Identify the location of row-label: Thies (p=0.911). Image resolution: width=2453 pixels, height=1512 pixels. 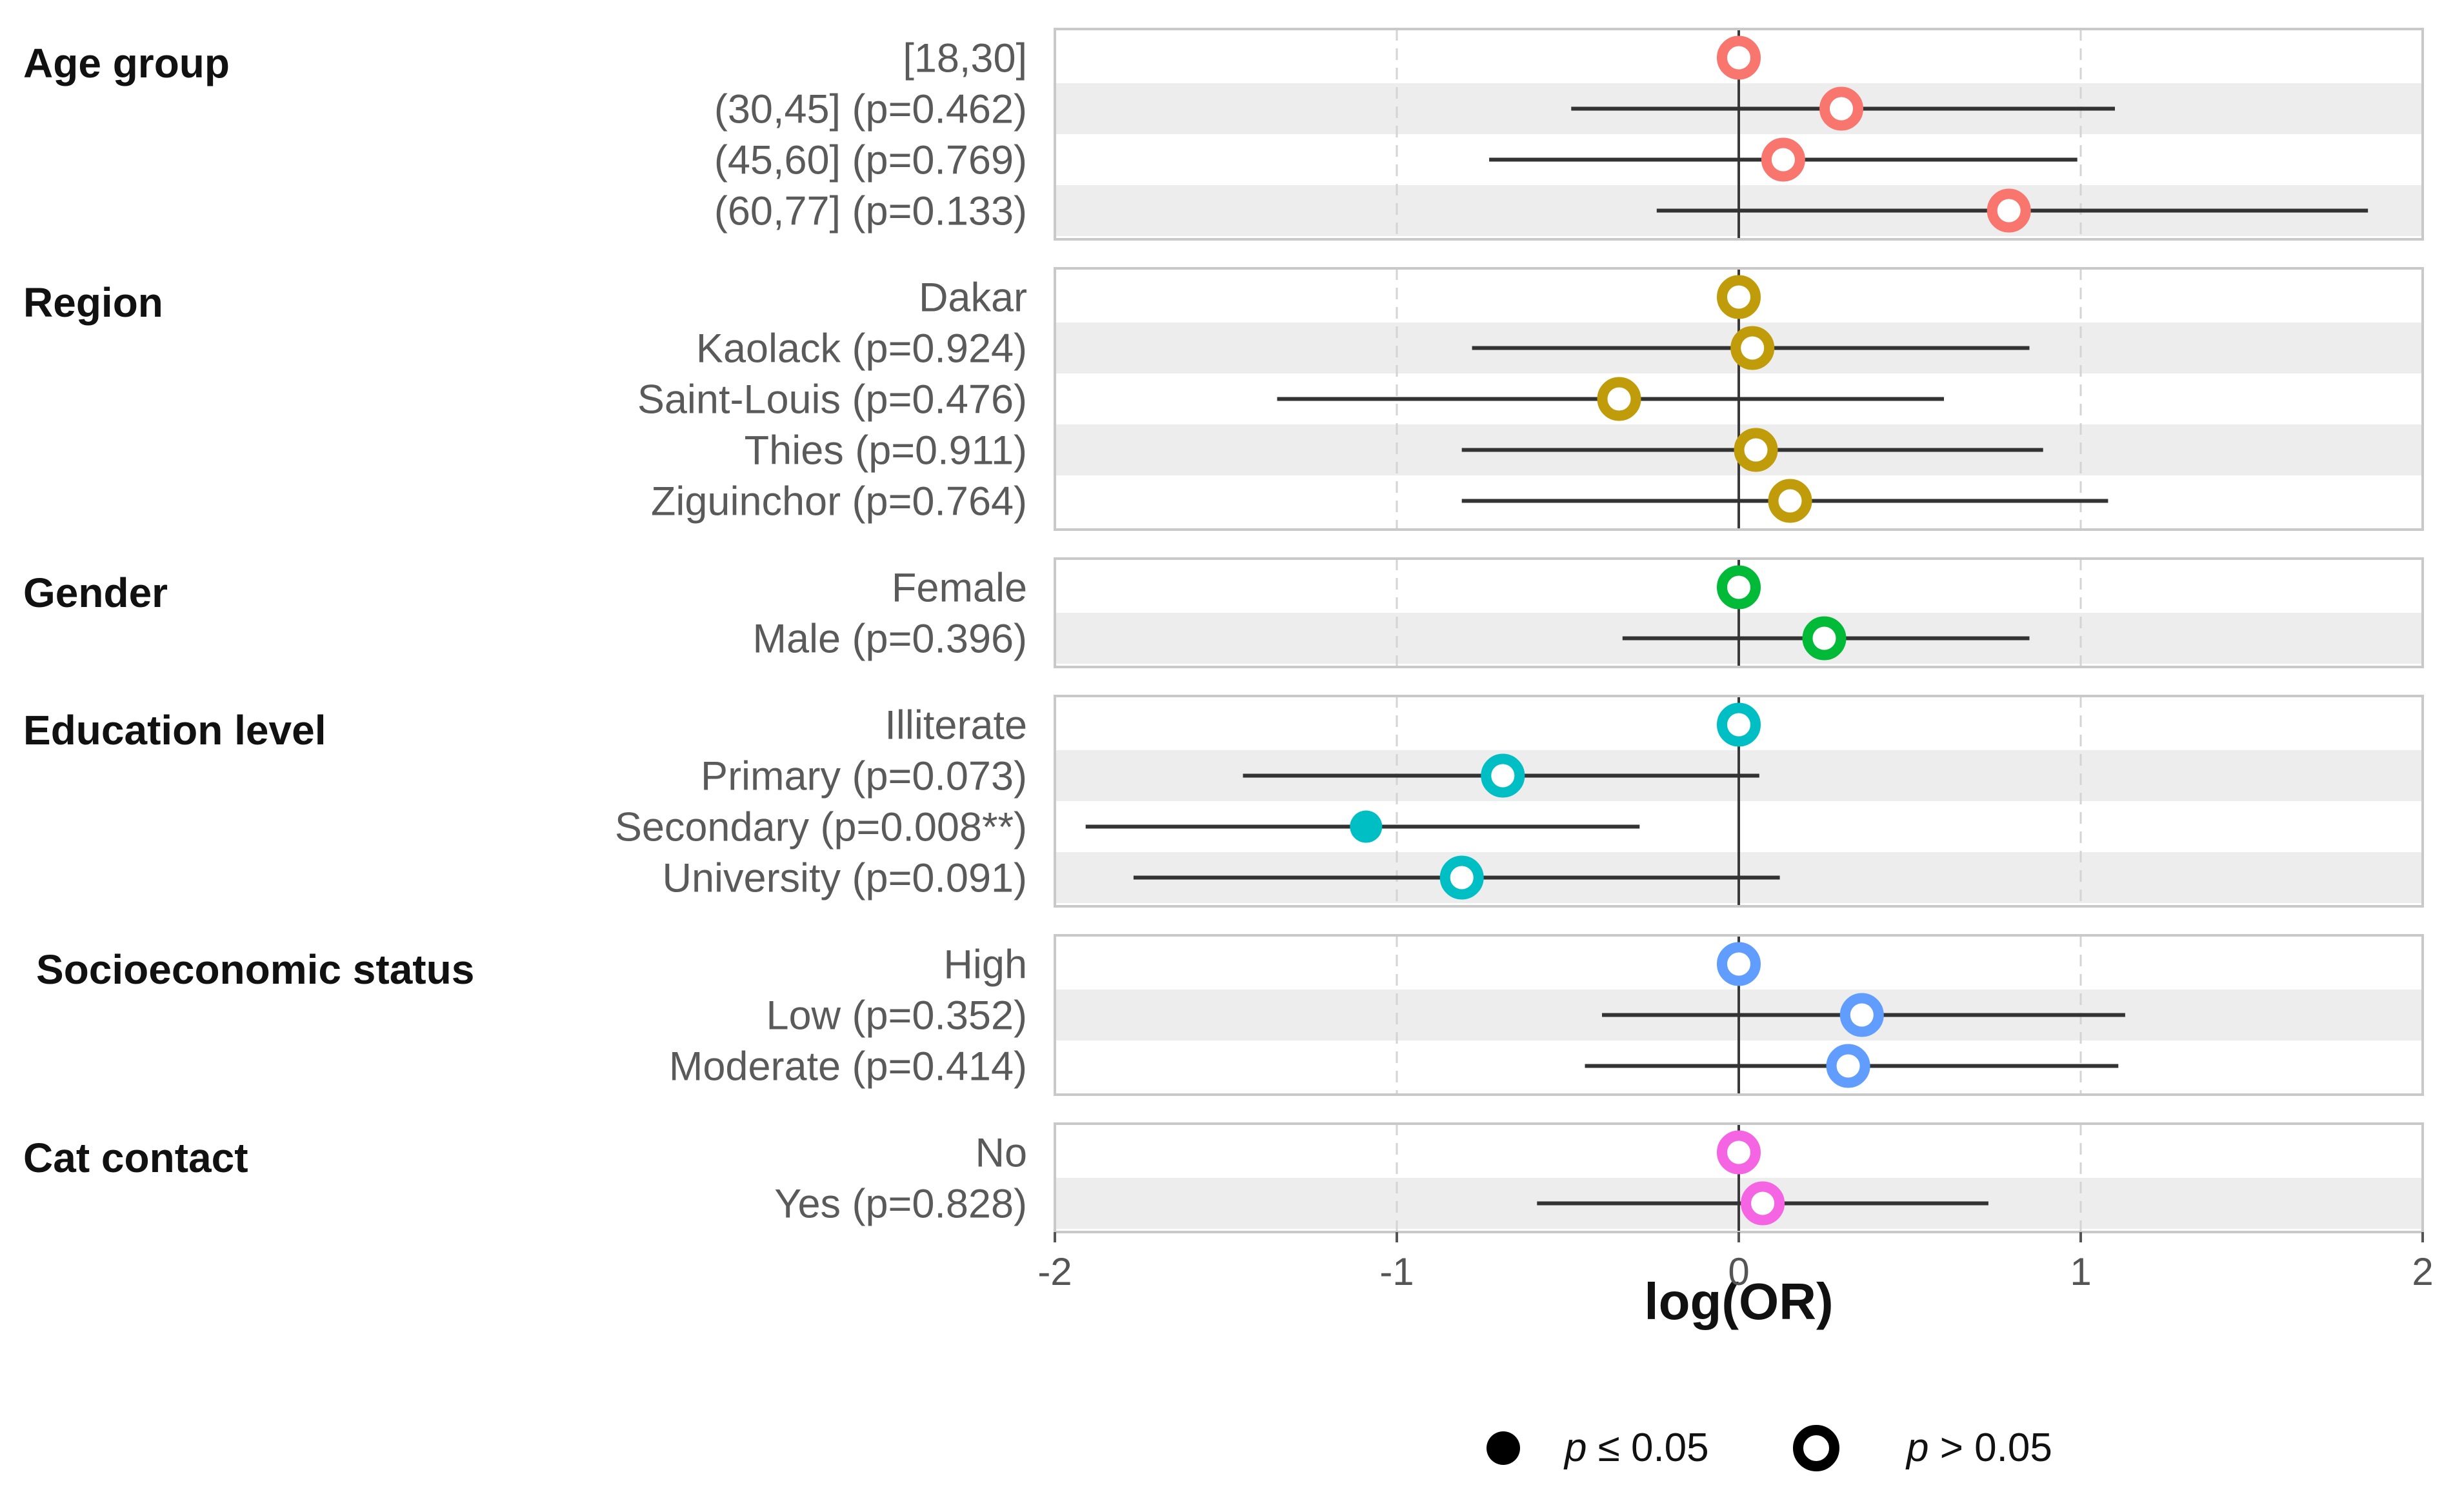
(886, 450).